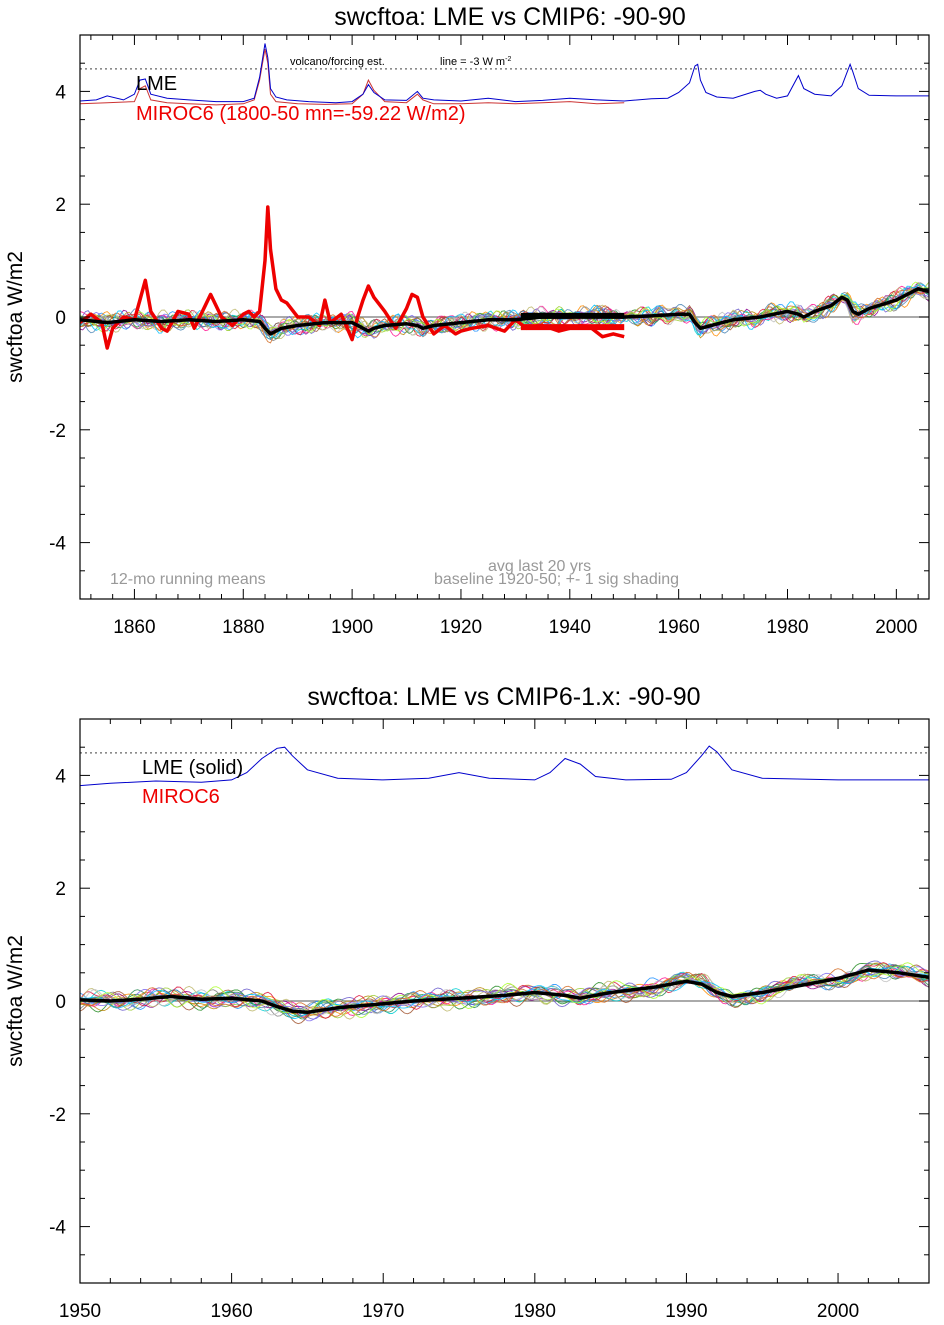  What do you see at coordinates (503, 697) in the screenshot?
I see `chart-title: swcftoa: LME vs CMIP6-1.x: -90-90` at bounding box center [503, 697].